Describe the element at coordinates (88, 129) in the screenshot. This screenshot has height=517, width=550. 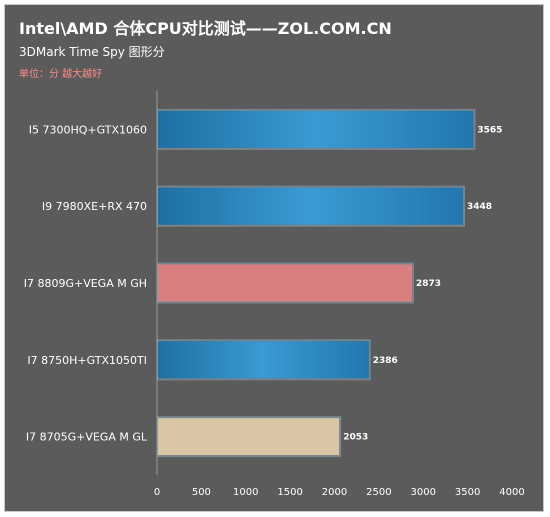
I see `category-label: I5 7300HQ+GTX1060` at that location.